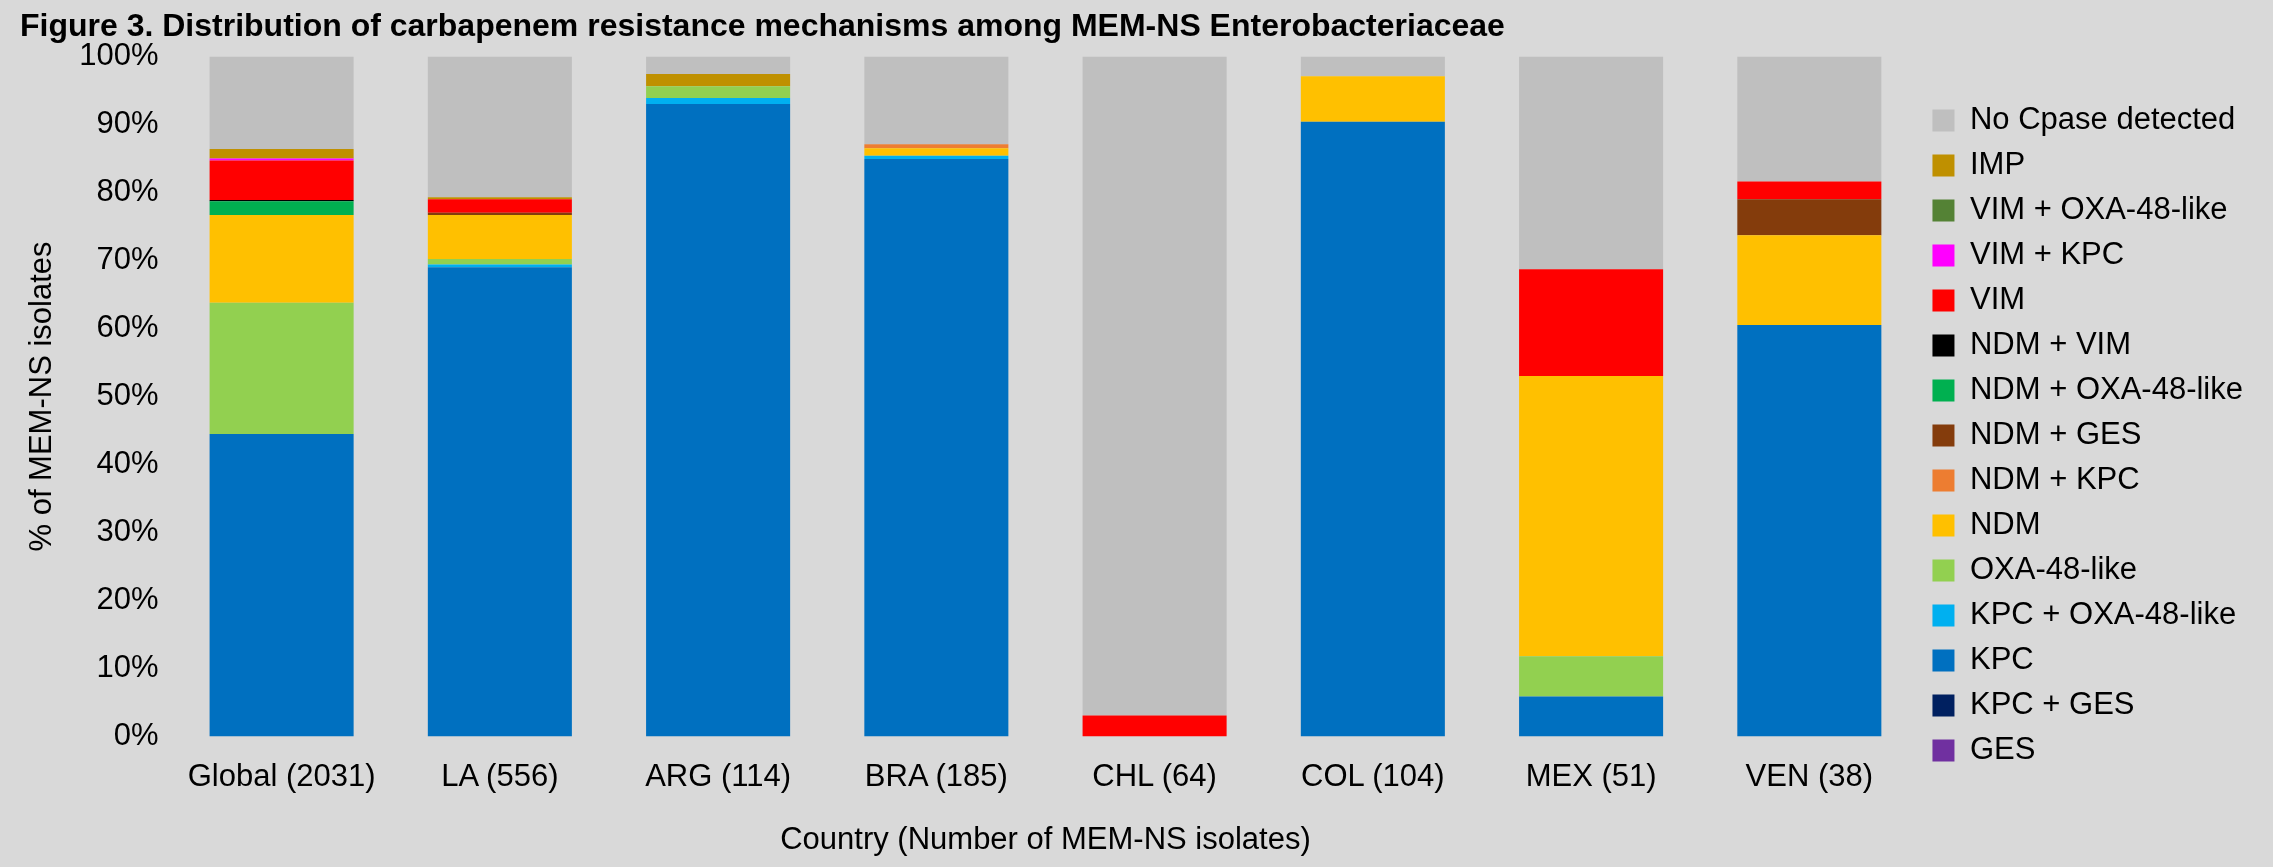  Describe the element at coordinates (281, 775) in the screenshot. I see `x-tick-label: Global (2031)` at that location.